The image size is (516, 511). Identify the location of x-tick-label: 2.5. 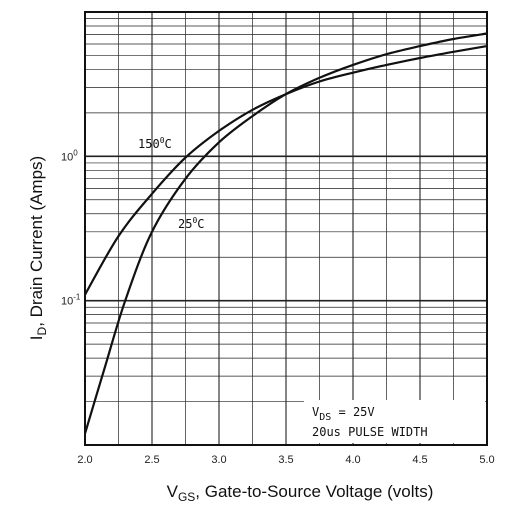
(151, 460).